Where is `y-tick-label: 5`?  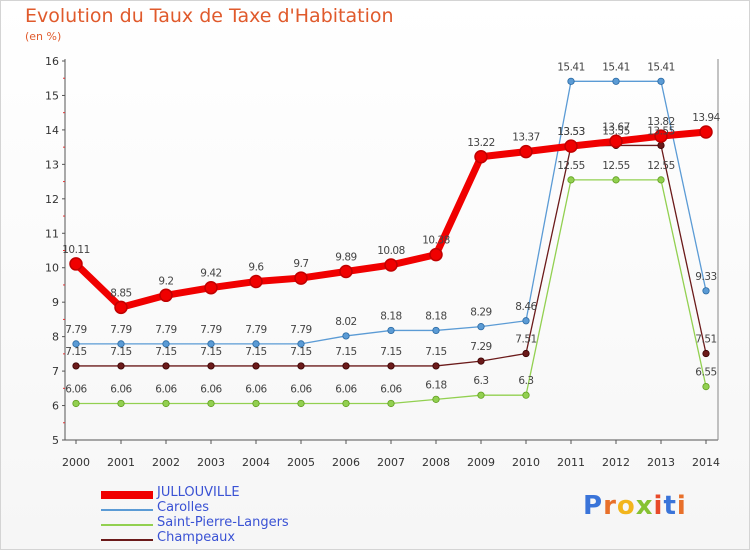
y-tick-label: 5 is located at coordinates (55, 440).